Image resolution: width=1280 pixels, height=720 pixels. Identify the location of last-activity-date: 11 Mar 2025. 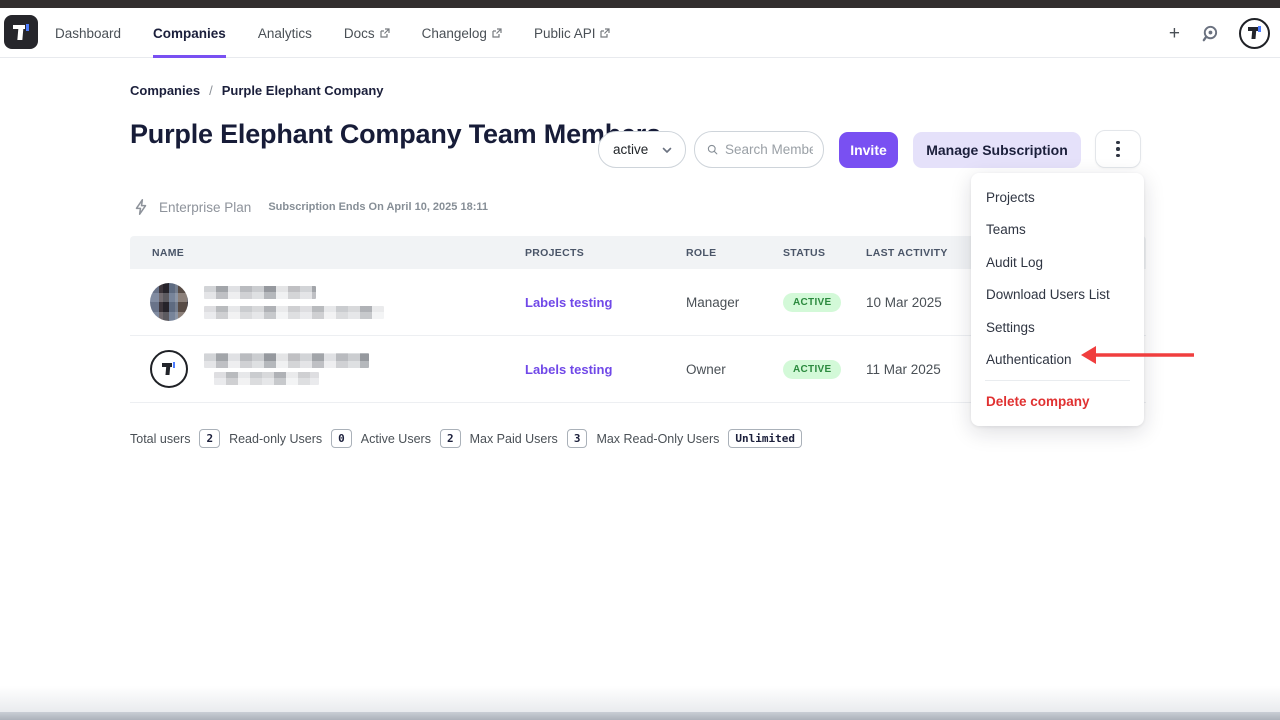
(903, 369).